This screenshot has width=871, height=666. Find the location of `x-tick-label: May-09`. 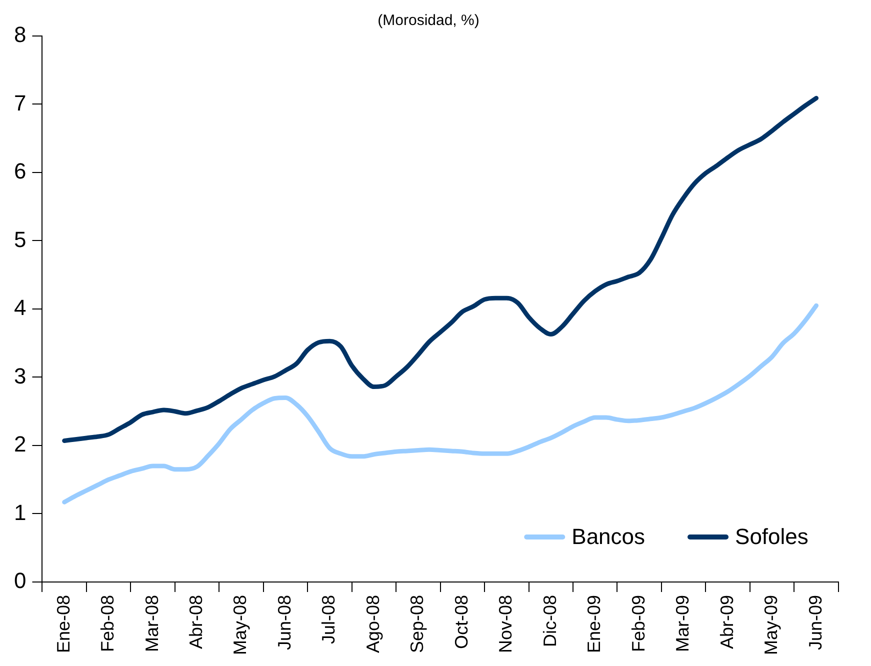

x-tick-label: May-09 is located at coordinates (771, 625).